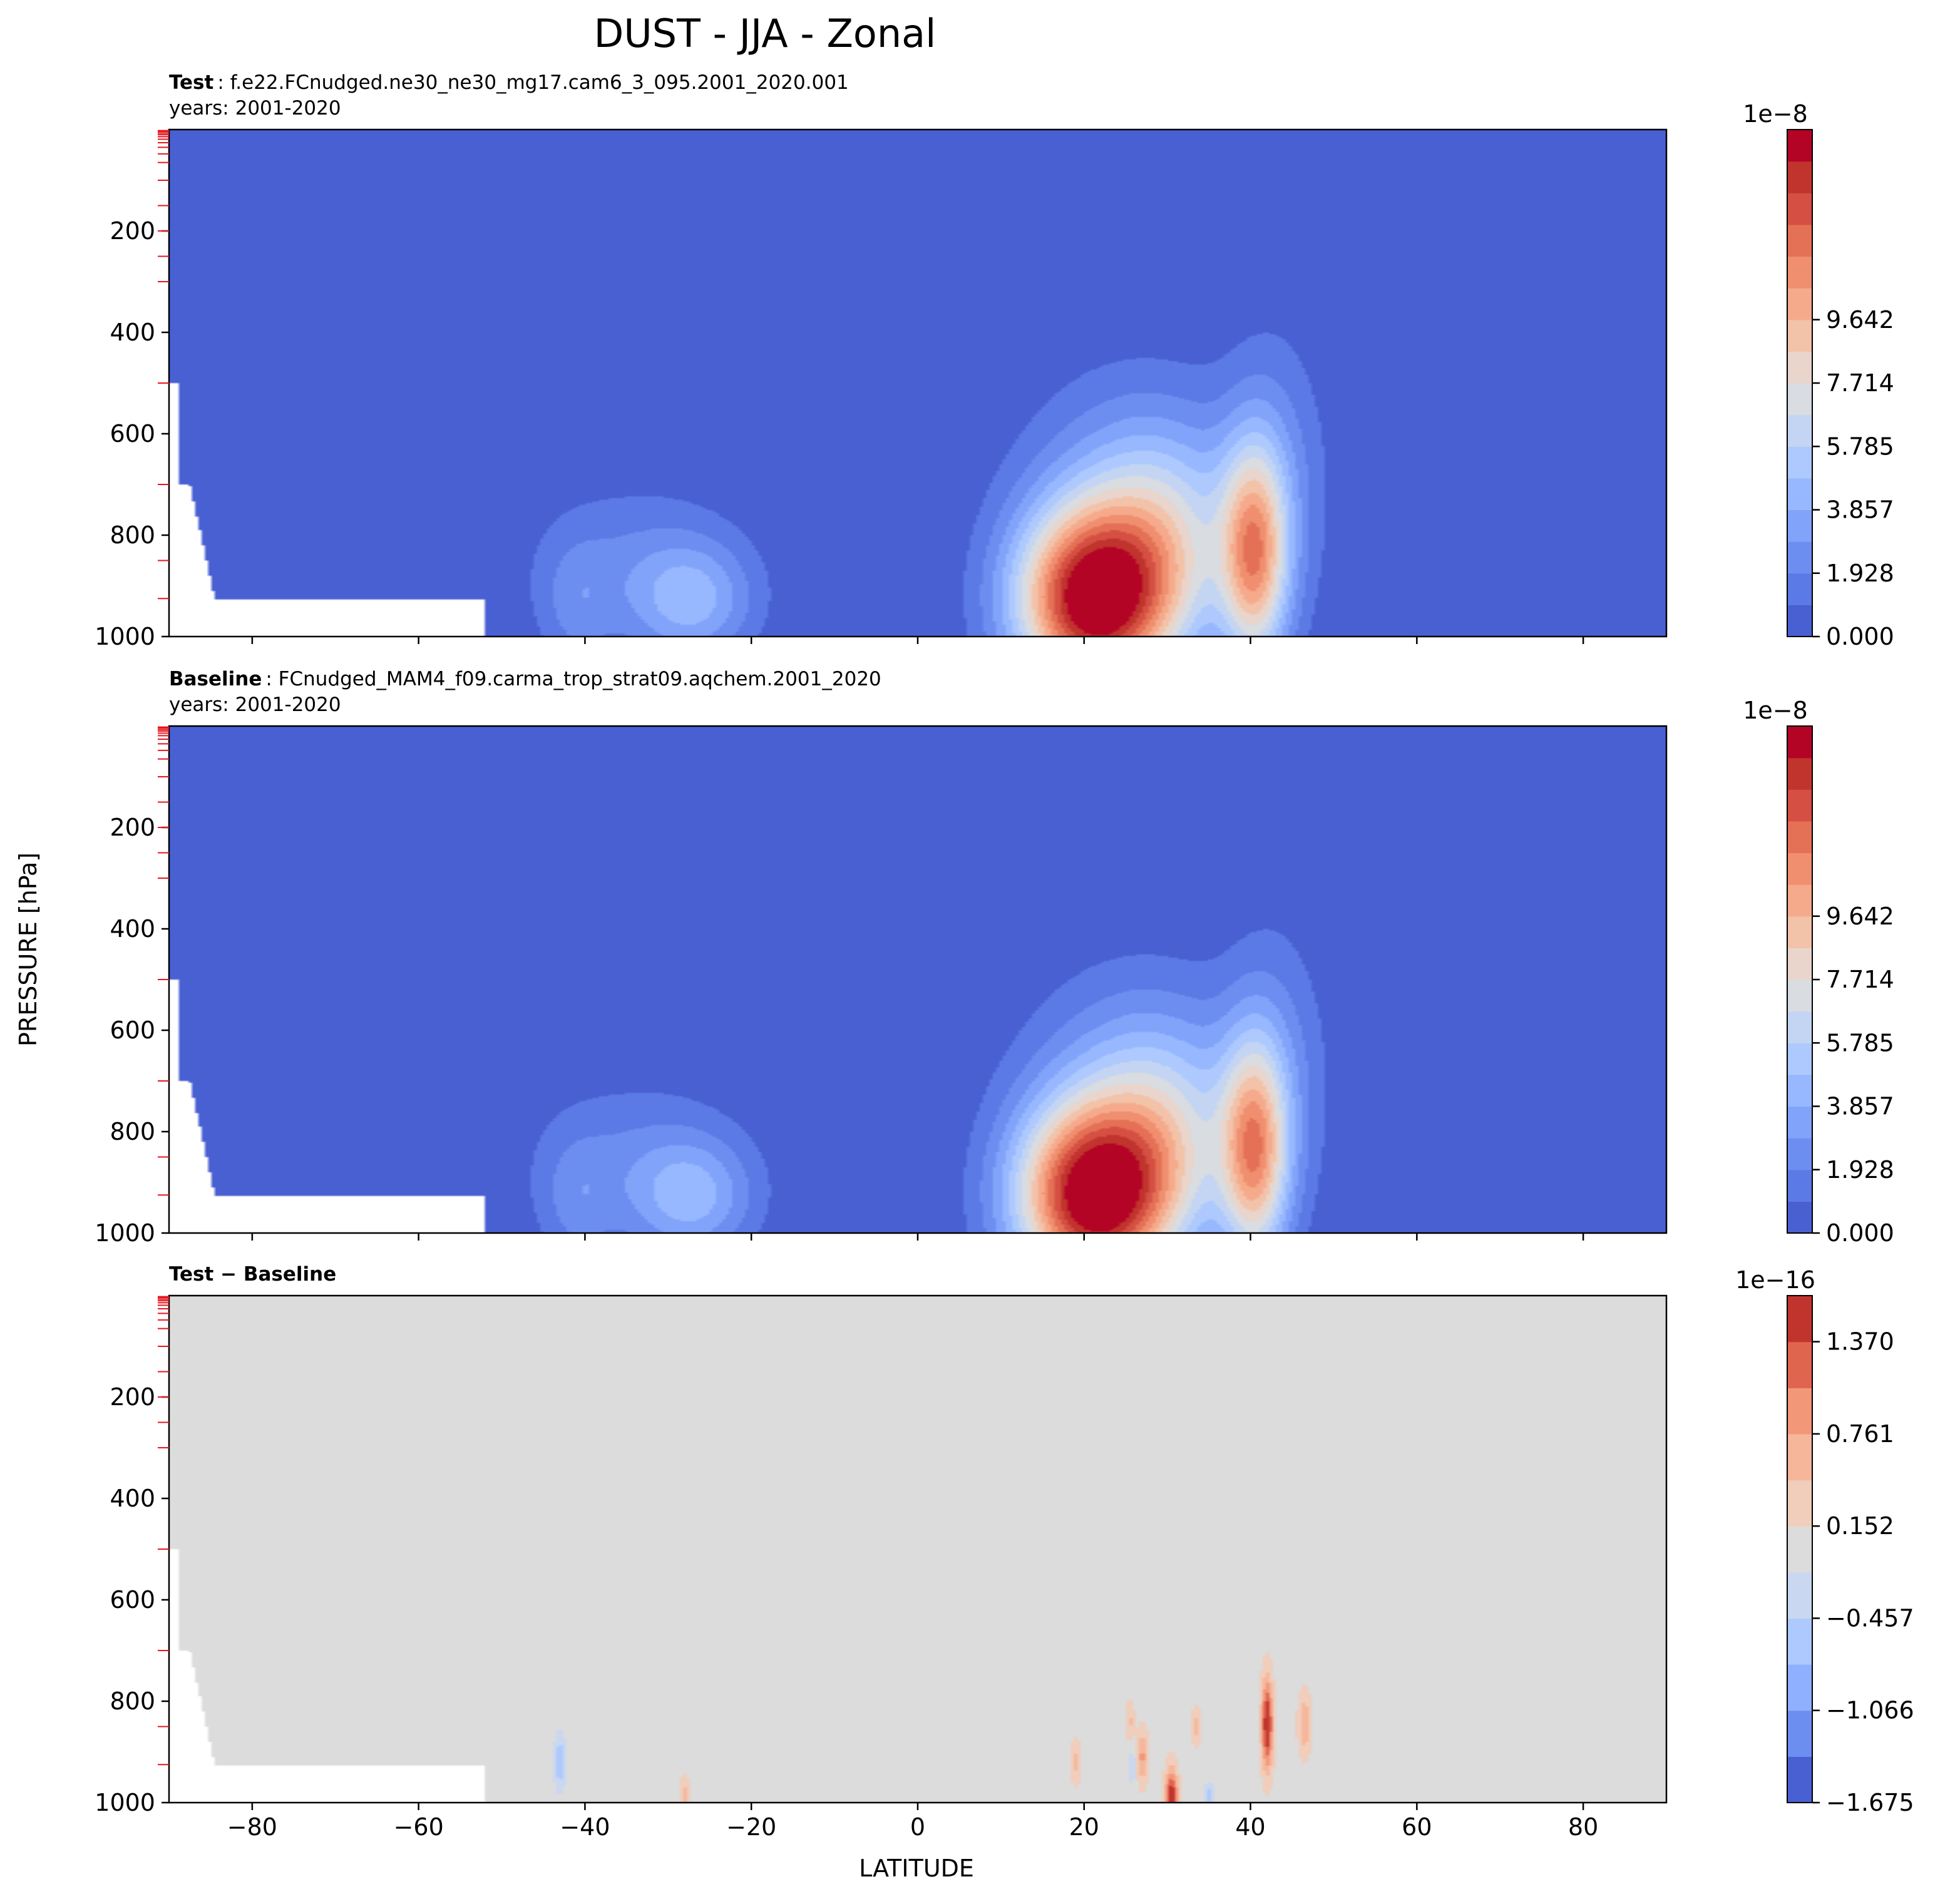 The height and width of the screenshot is (1899, 1960). I want to click on difference-colorbar: −1.675 −1.066 −0.457 0.152 0.761 1.370, so click(1850, 1555).